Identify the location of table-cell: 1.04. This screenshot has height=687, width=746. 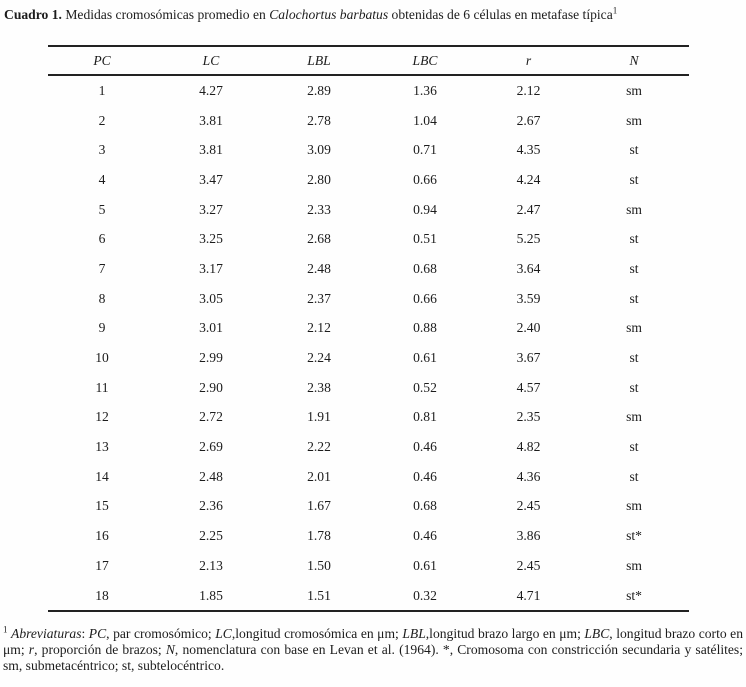
(425, 120).